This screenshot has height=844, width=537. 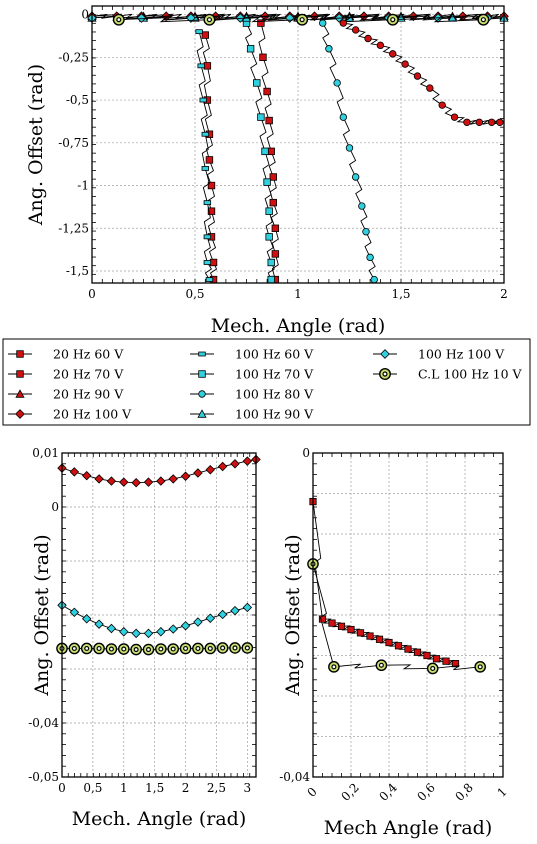 What do you see at coordinates (408, 828) in the screenshot?
I see `x-axis-label: Mech Angle (rad)` at bounding box center [408, 828].